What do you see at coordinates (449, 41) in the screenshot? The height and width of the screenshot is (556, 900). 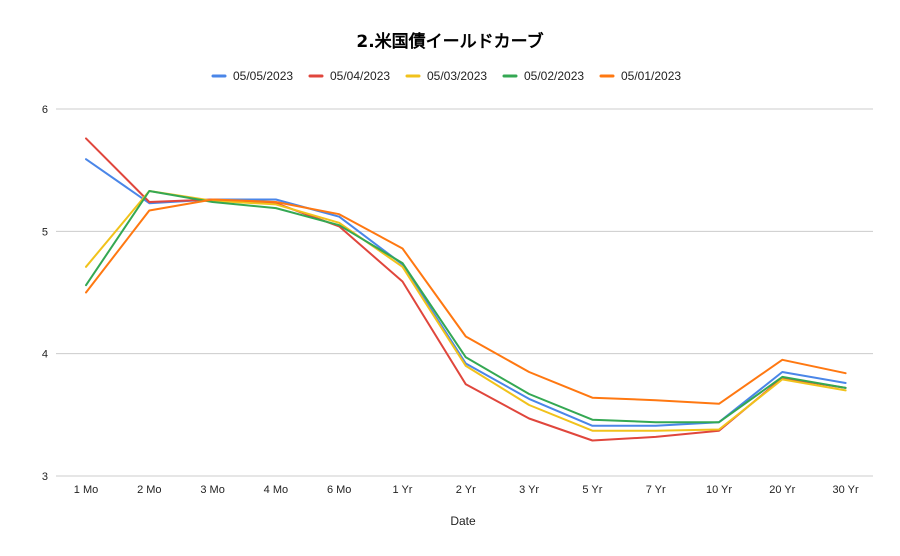 I see `chart-title: 2.米国債イールドカーブ` at bounding box center [449, 41].